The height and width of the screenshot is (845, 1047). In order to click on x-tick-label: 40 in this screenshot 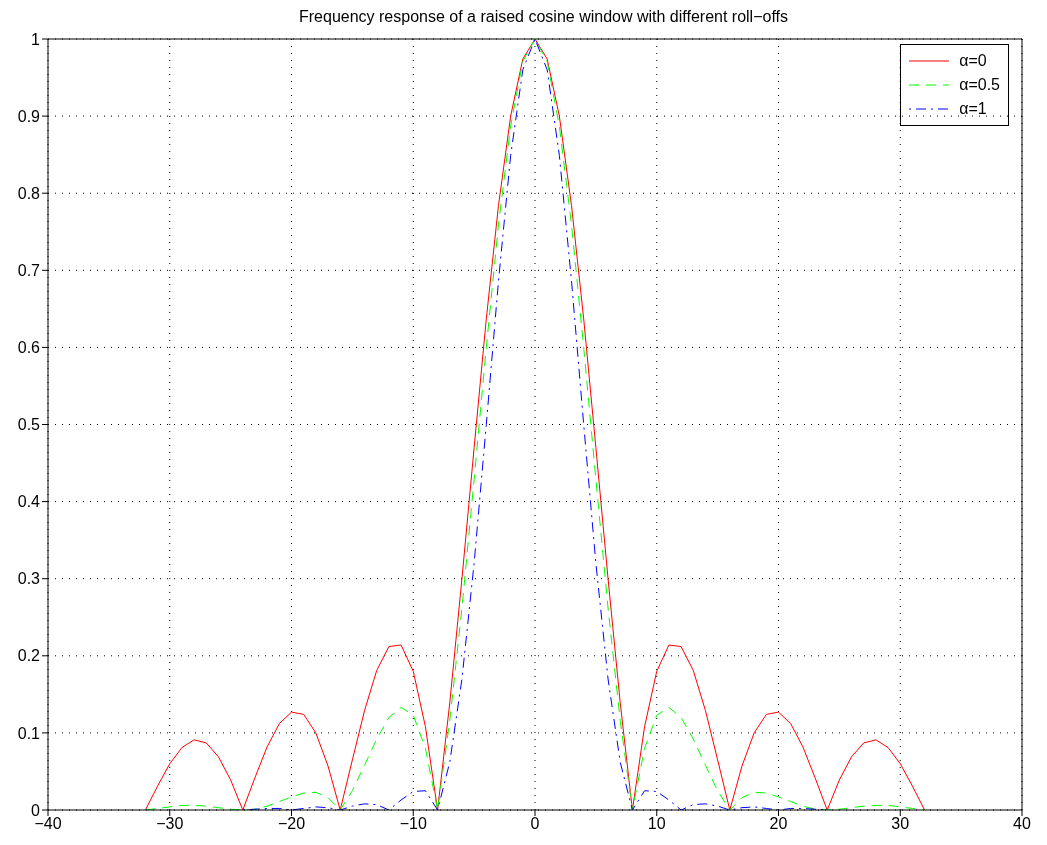, I will do `click(1022, 824)`.